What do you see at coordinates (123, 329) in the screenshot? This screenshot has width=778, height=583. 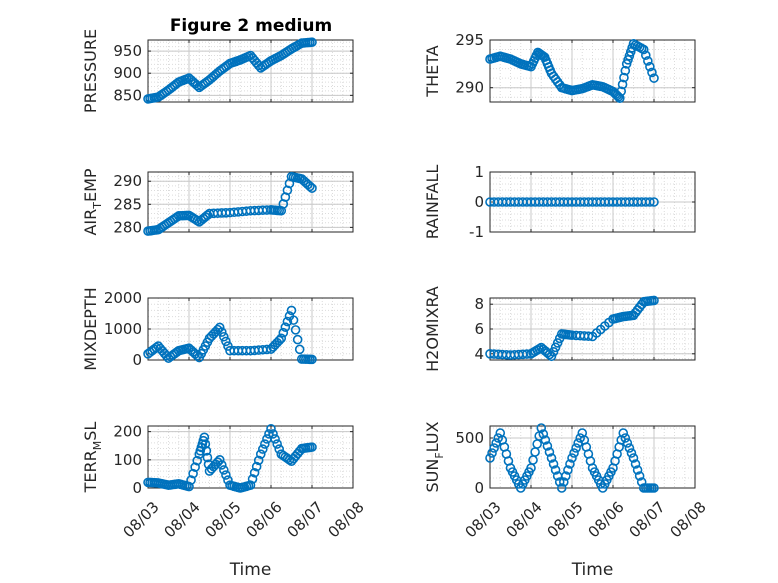 I see `y-tick-label: 1000` at bounding box center [123, 329].